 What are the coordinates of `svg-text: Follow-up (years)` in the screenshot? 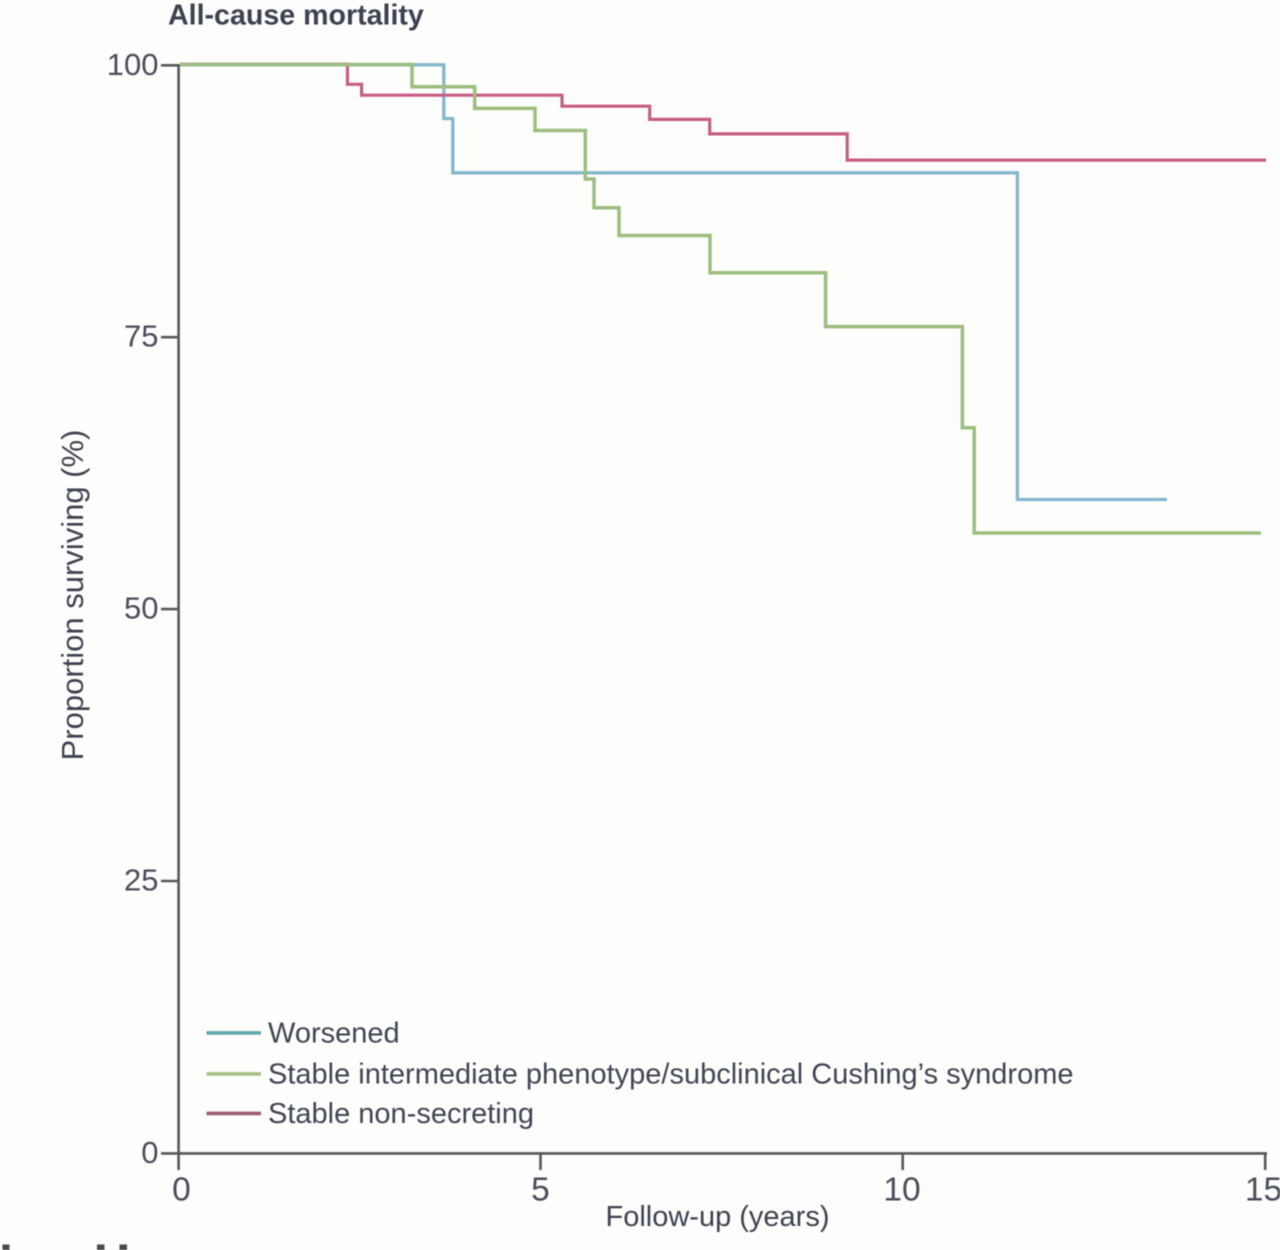 It's located at (718, 1217).